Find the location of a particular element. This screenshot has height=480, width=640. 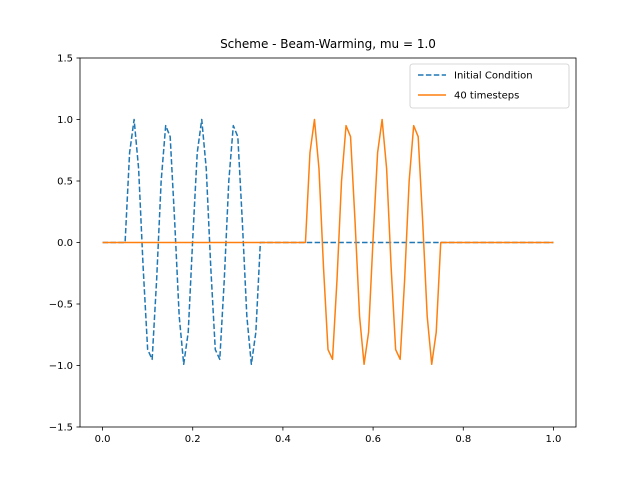

x-tick-label: 0.4 is located at coordinates (283, 439).